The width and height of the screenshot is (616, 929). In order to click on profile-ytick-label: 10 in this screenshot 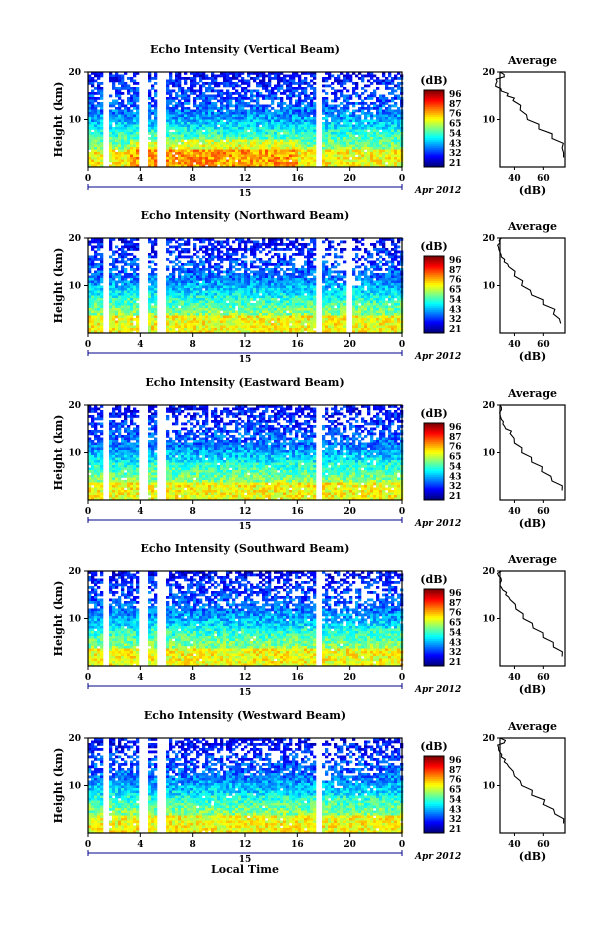, I will do `click(488, 454)`.